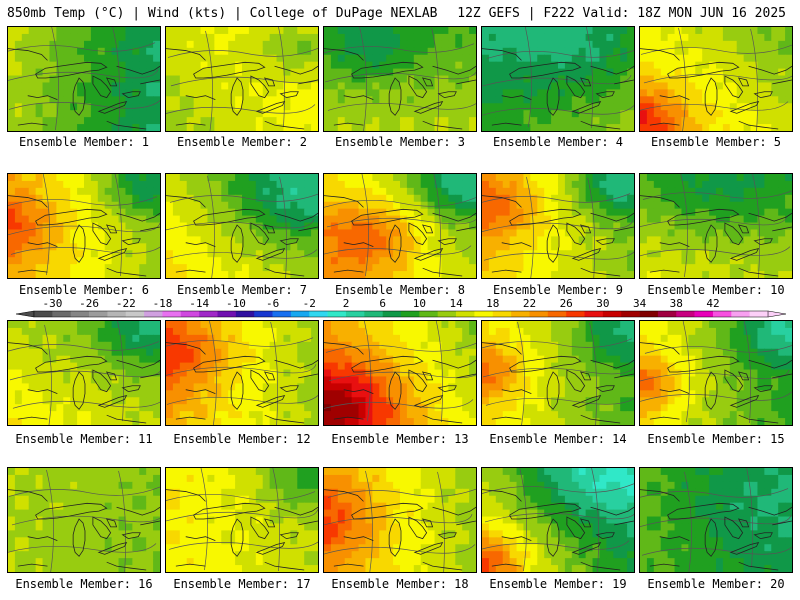  What do you see at coordinates (84, 290) in the screenshot?
I see `ensemble-member-label: Ensemble Member: 6` at bounding box center [84, 290].